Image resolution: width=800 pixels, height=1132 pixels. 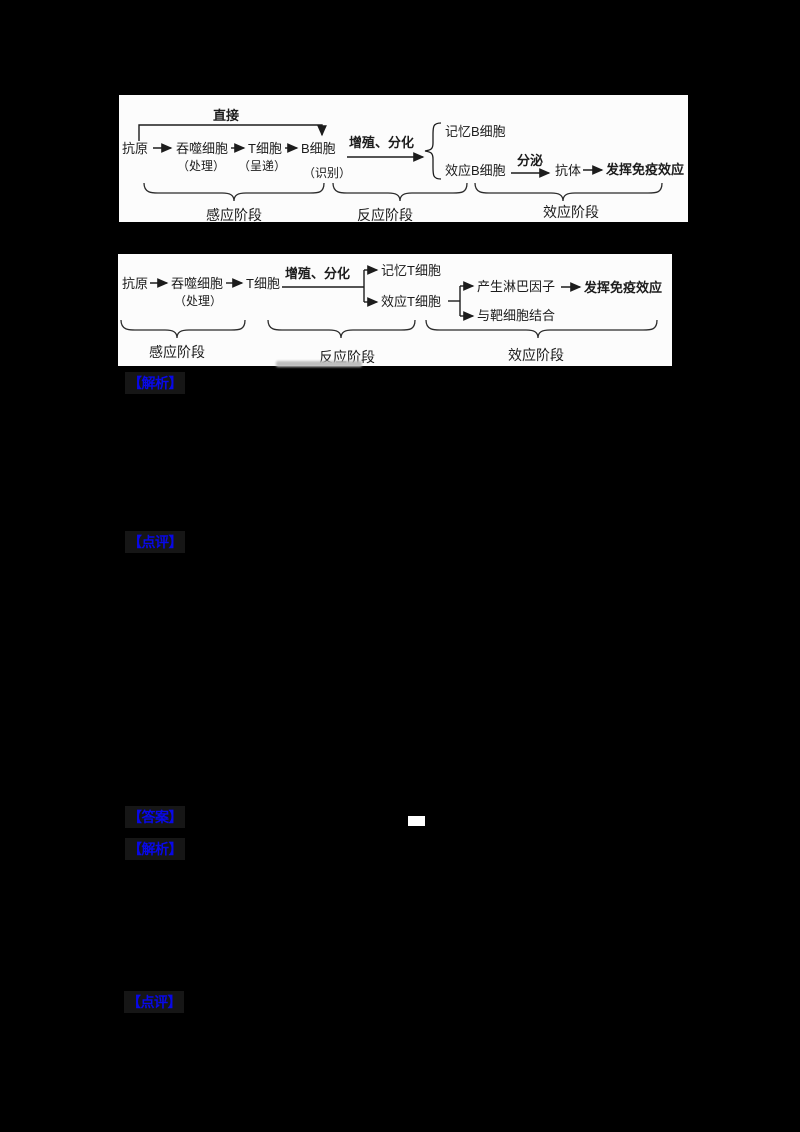 What do you see at coordinates (232, 132) in the screenshot?
I see `direct-arrow` at bounding box center [232, 132].